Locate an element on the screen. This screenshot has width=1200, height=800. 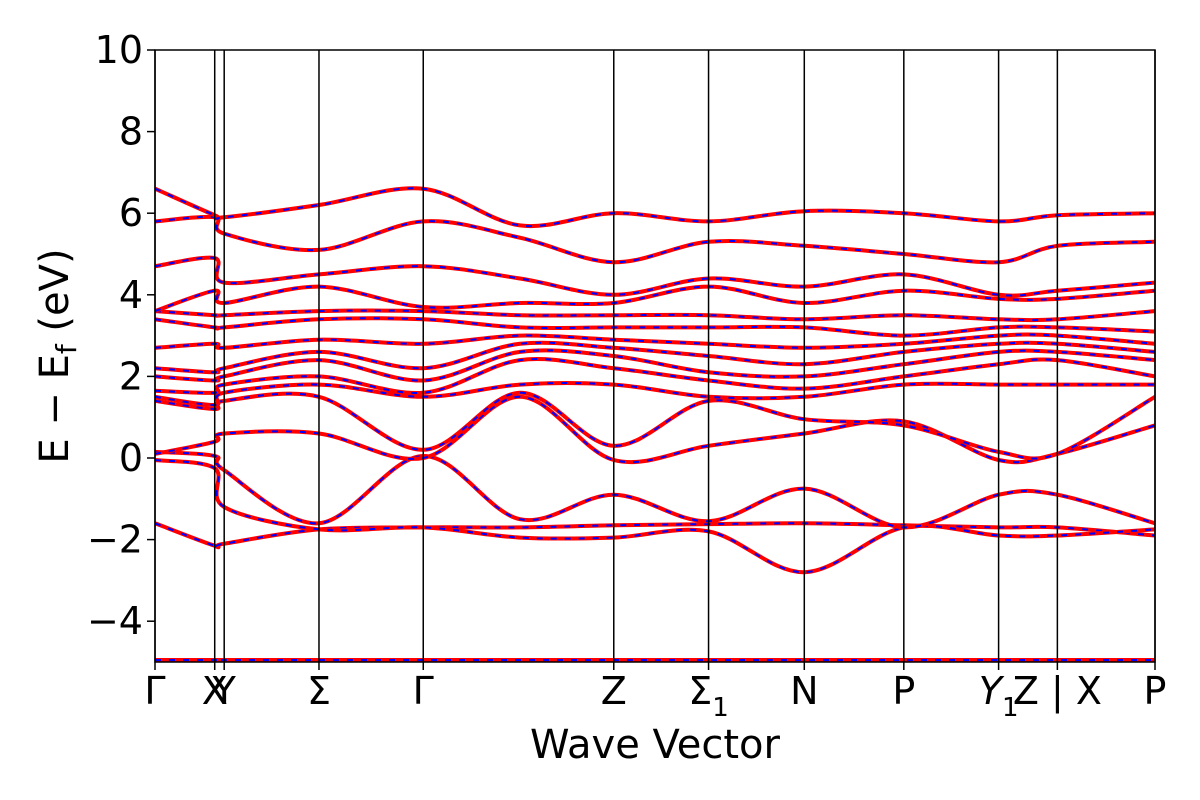
x-tick-label-main: X is located at coordinates (215, 691).